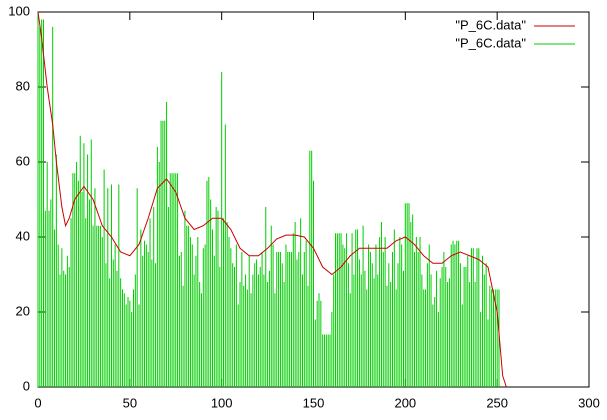  What do you see at coordinates (405, 402) in the screenshot?
I see `x-tick-label: 200` at bounding box center [405, 402].